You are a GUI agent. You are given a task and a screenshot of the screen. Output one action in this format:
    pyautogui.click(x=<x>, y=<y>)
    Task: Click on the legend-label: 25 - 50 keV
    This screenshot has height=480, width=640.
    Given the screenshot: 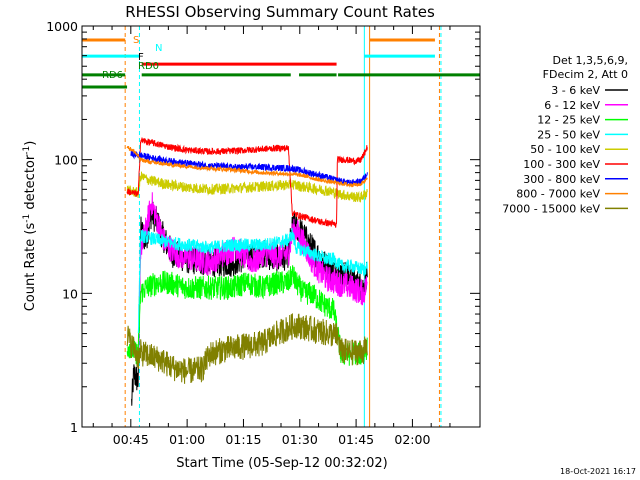 What is the action you would take?
    pyautogui.click(x=568, y=134)
    